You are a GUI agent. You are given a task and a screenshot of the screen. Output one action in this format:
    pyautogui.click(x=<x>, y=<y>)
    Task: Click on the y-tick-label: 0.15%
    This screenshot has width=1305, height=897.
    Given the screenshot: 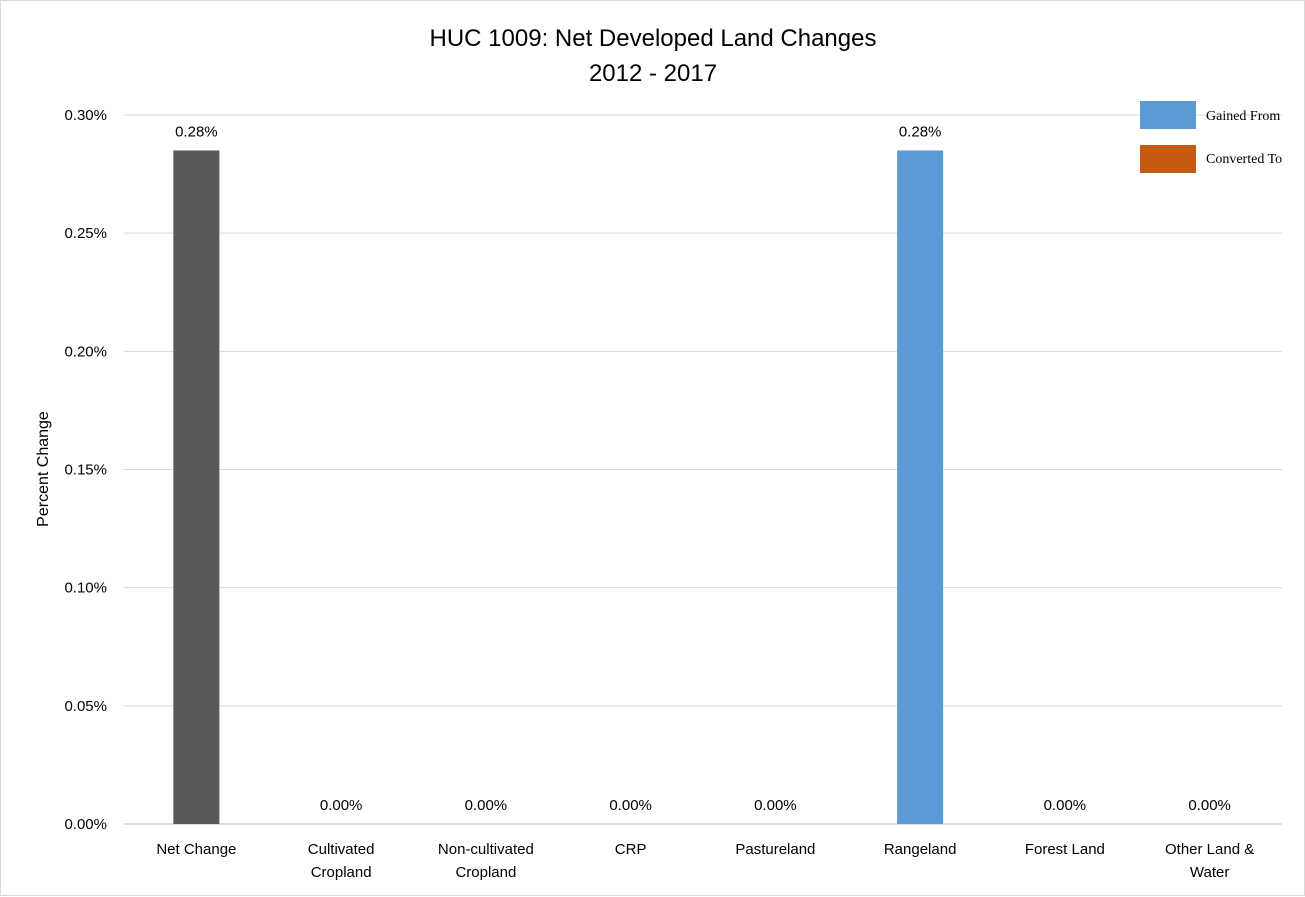 What is the action you would take?
    pyautogui.click(x=85, y=470)
    